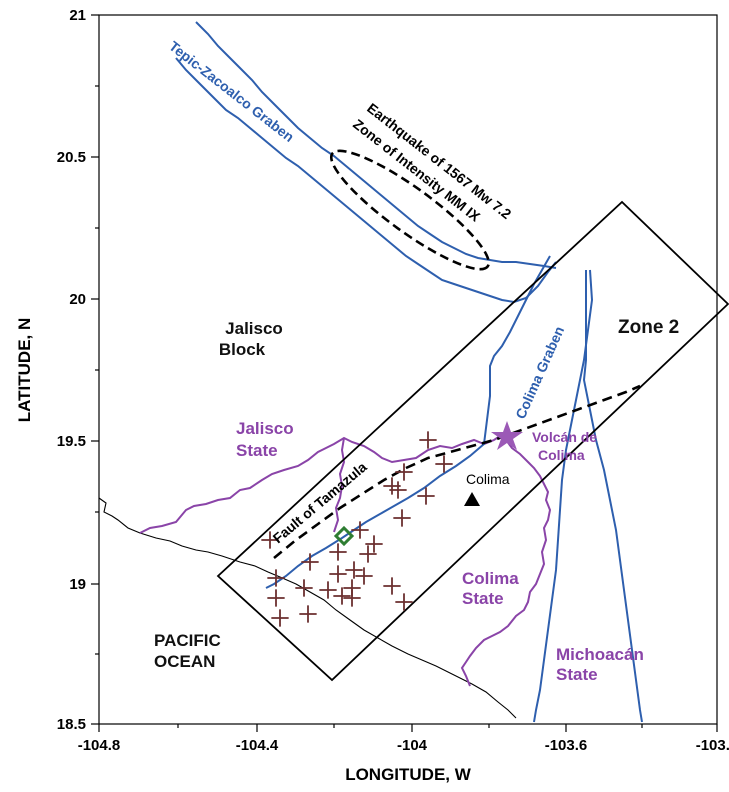 This screenshot has width=729, height=792. Describe the element at coordinates (410, 210) in the screenshot. I see `earthquake-intensity-zone` at that location.